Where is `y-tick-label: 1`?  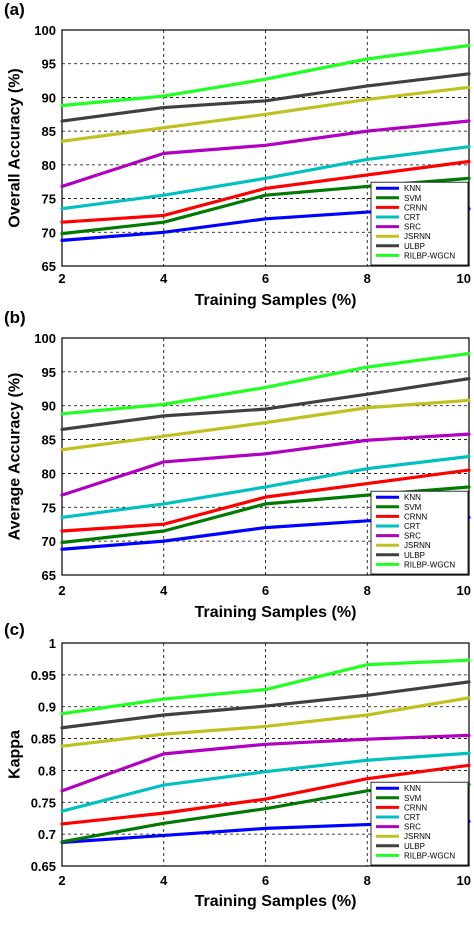 y-tick-label: 1 is located at coordinates (52, 643).